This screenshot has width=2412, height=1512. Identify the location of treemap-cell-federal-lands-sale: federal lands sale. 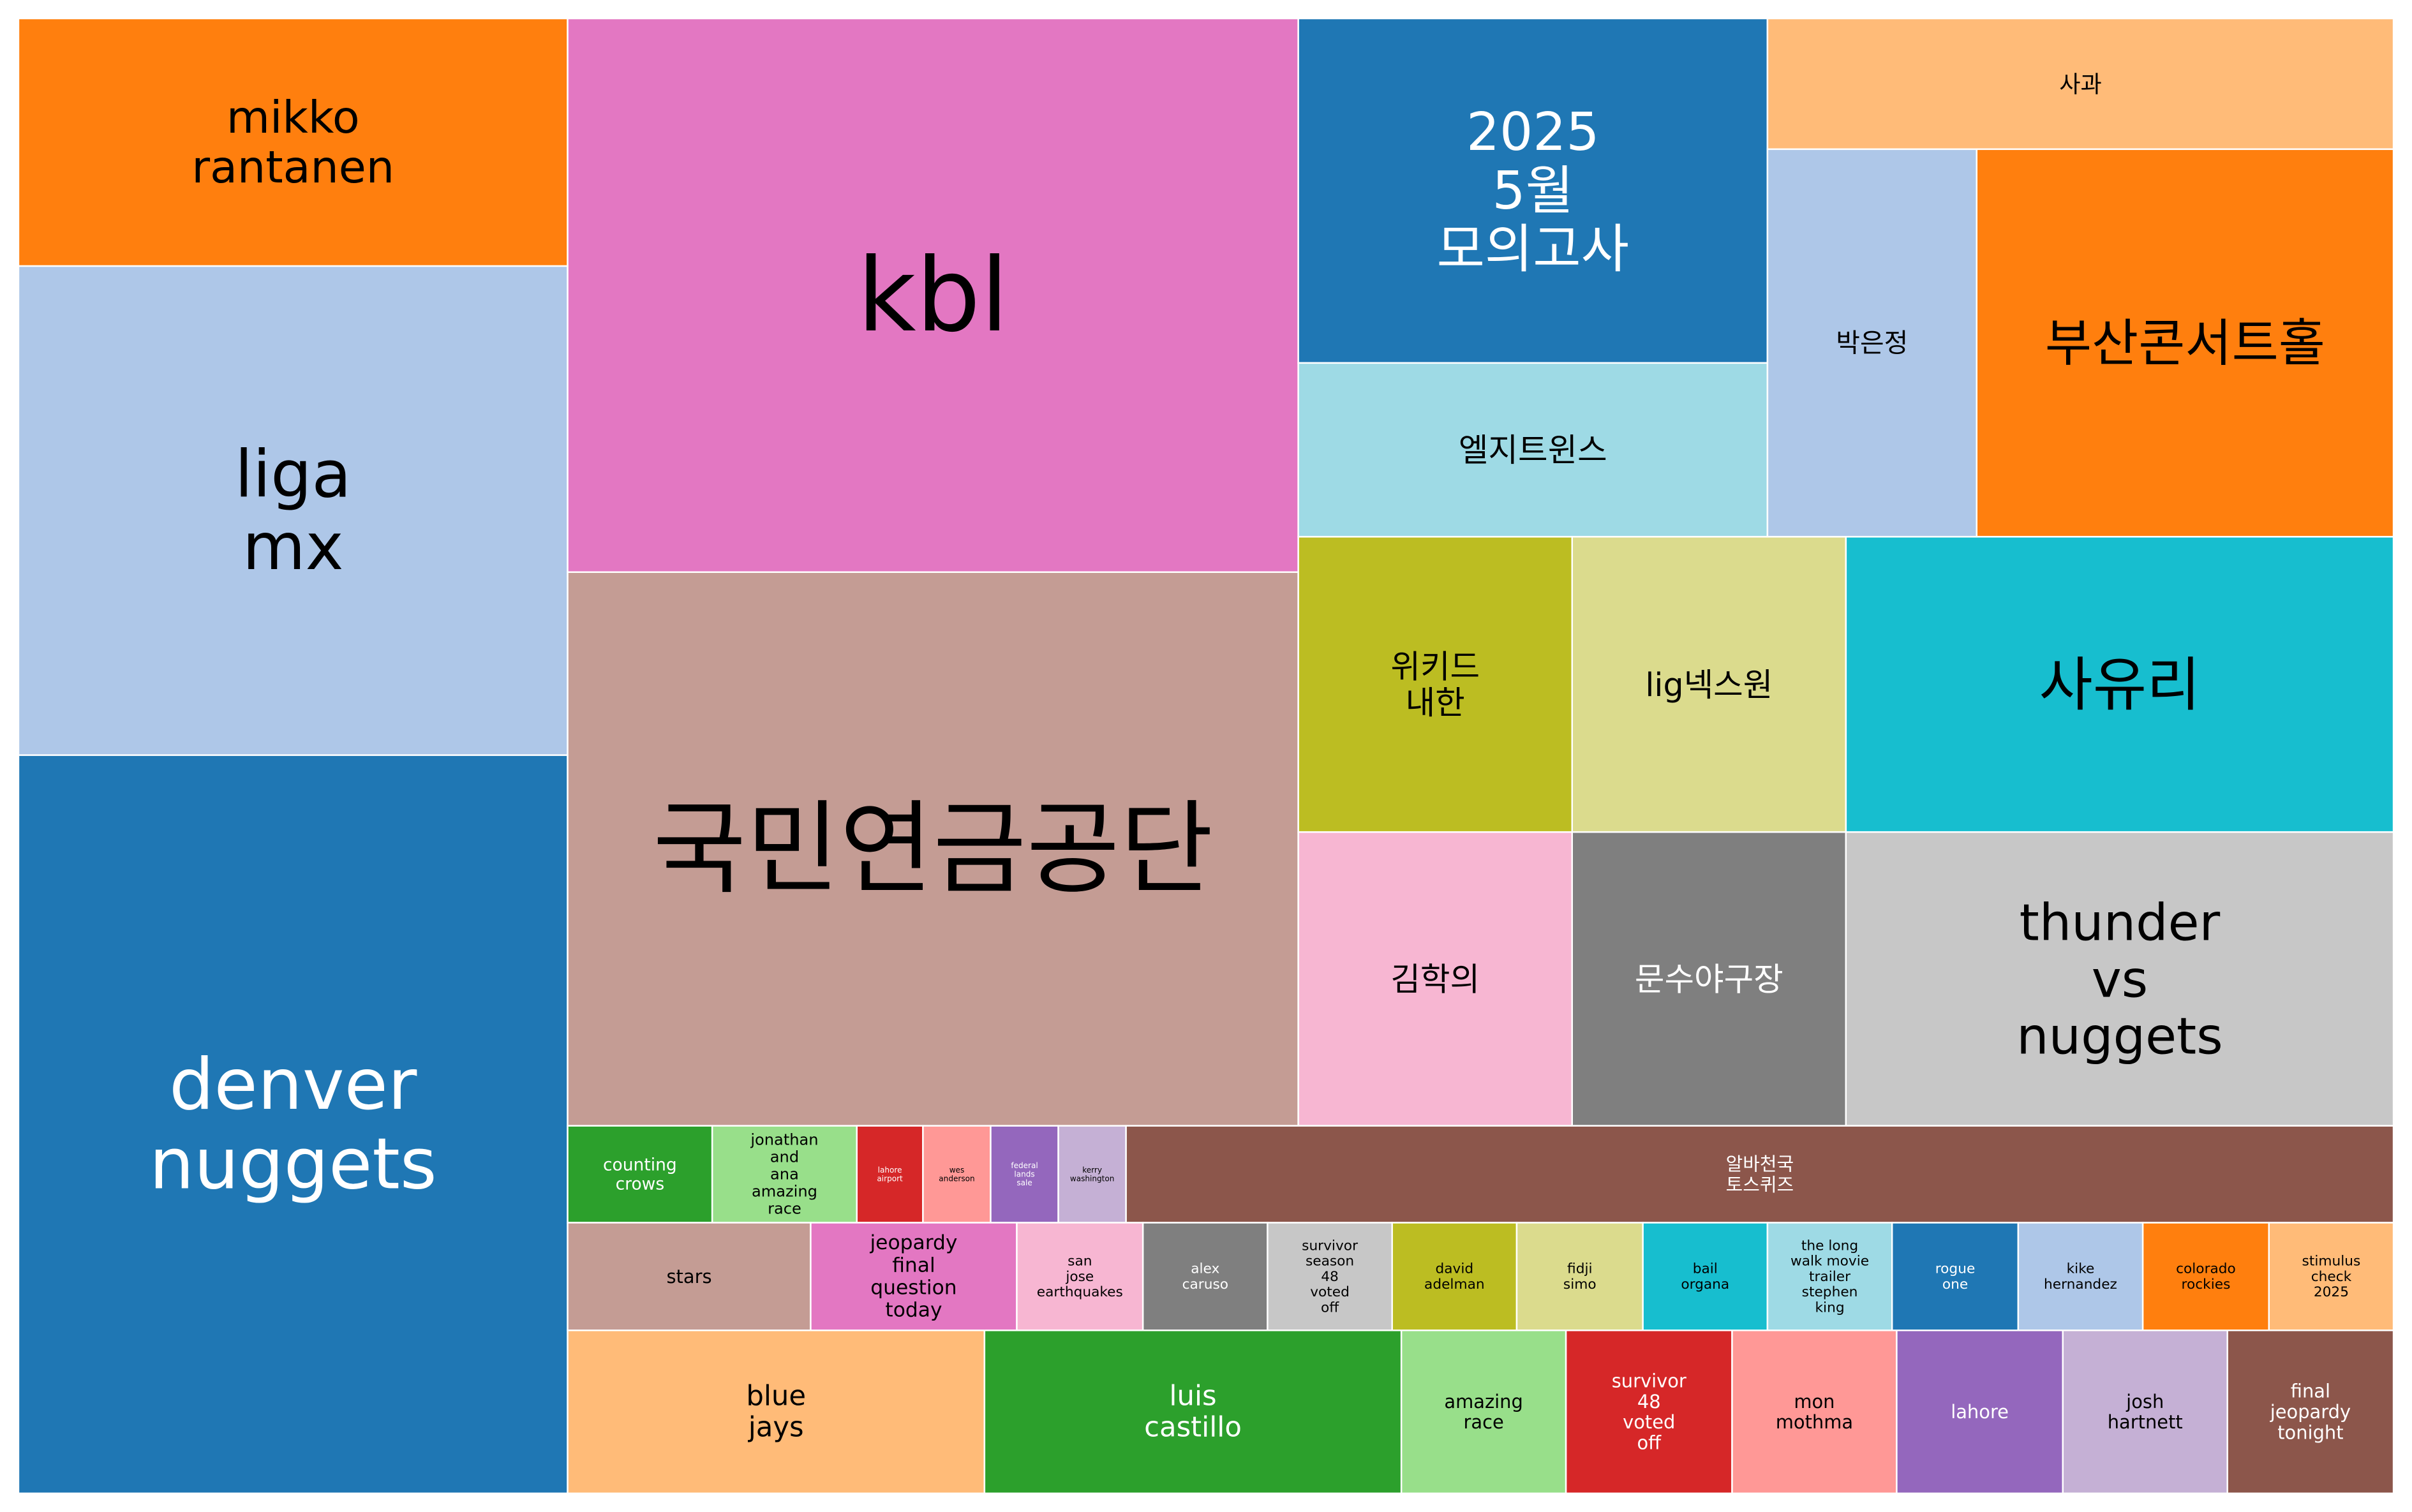
(1024, 1174).